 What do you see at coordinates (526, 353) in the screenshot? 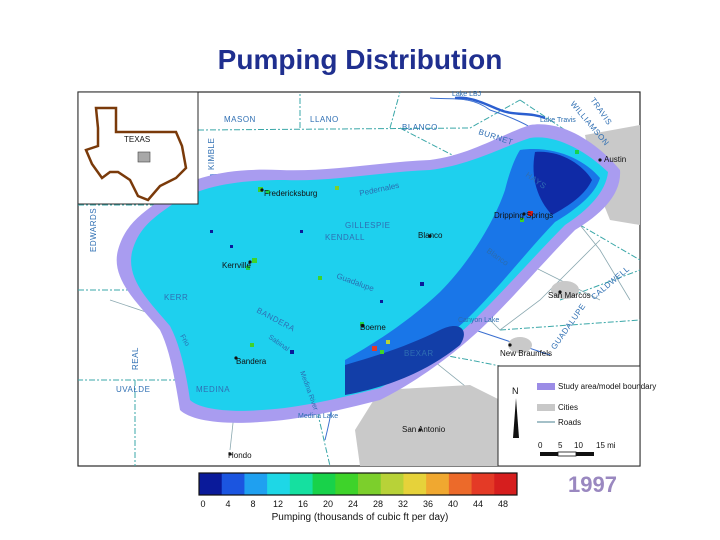
I see `town-label-new-braunfels: New Braunfels` at bounding box center [526, 353].